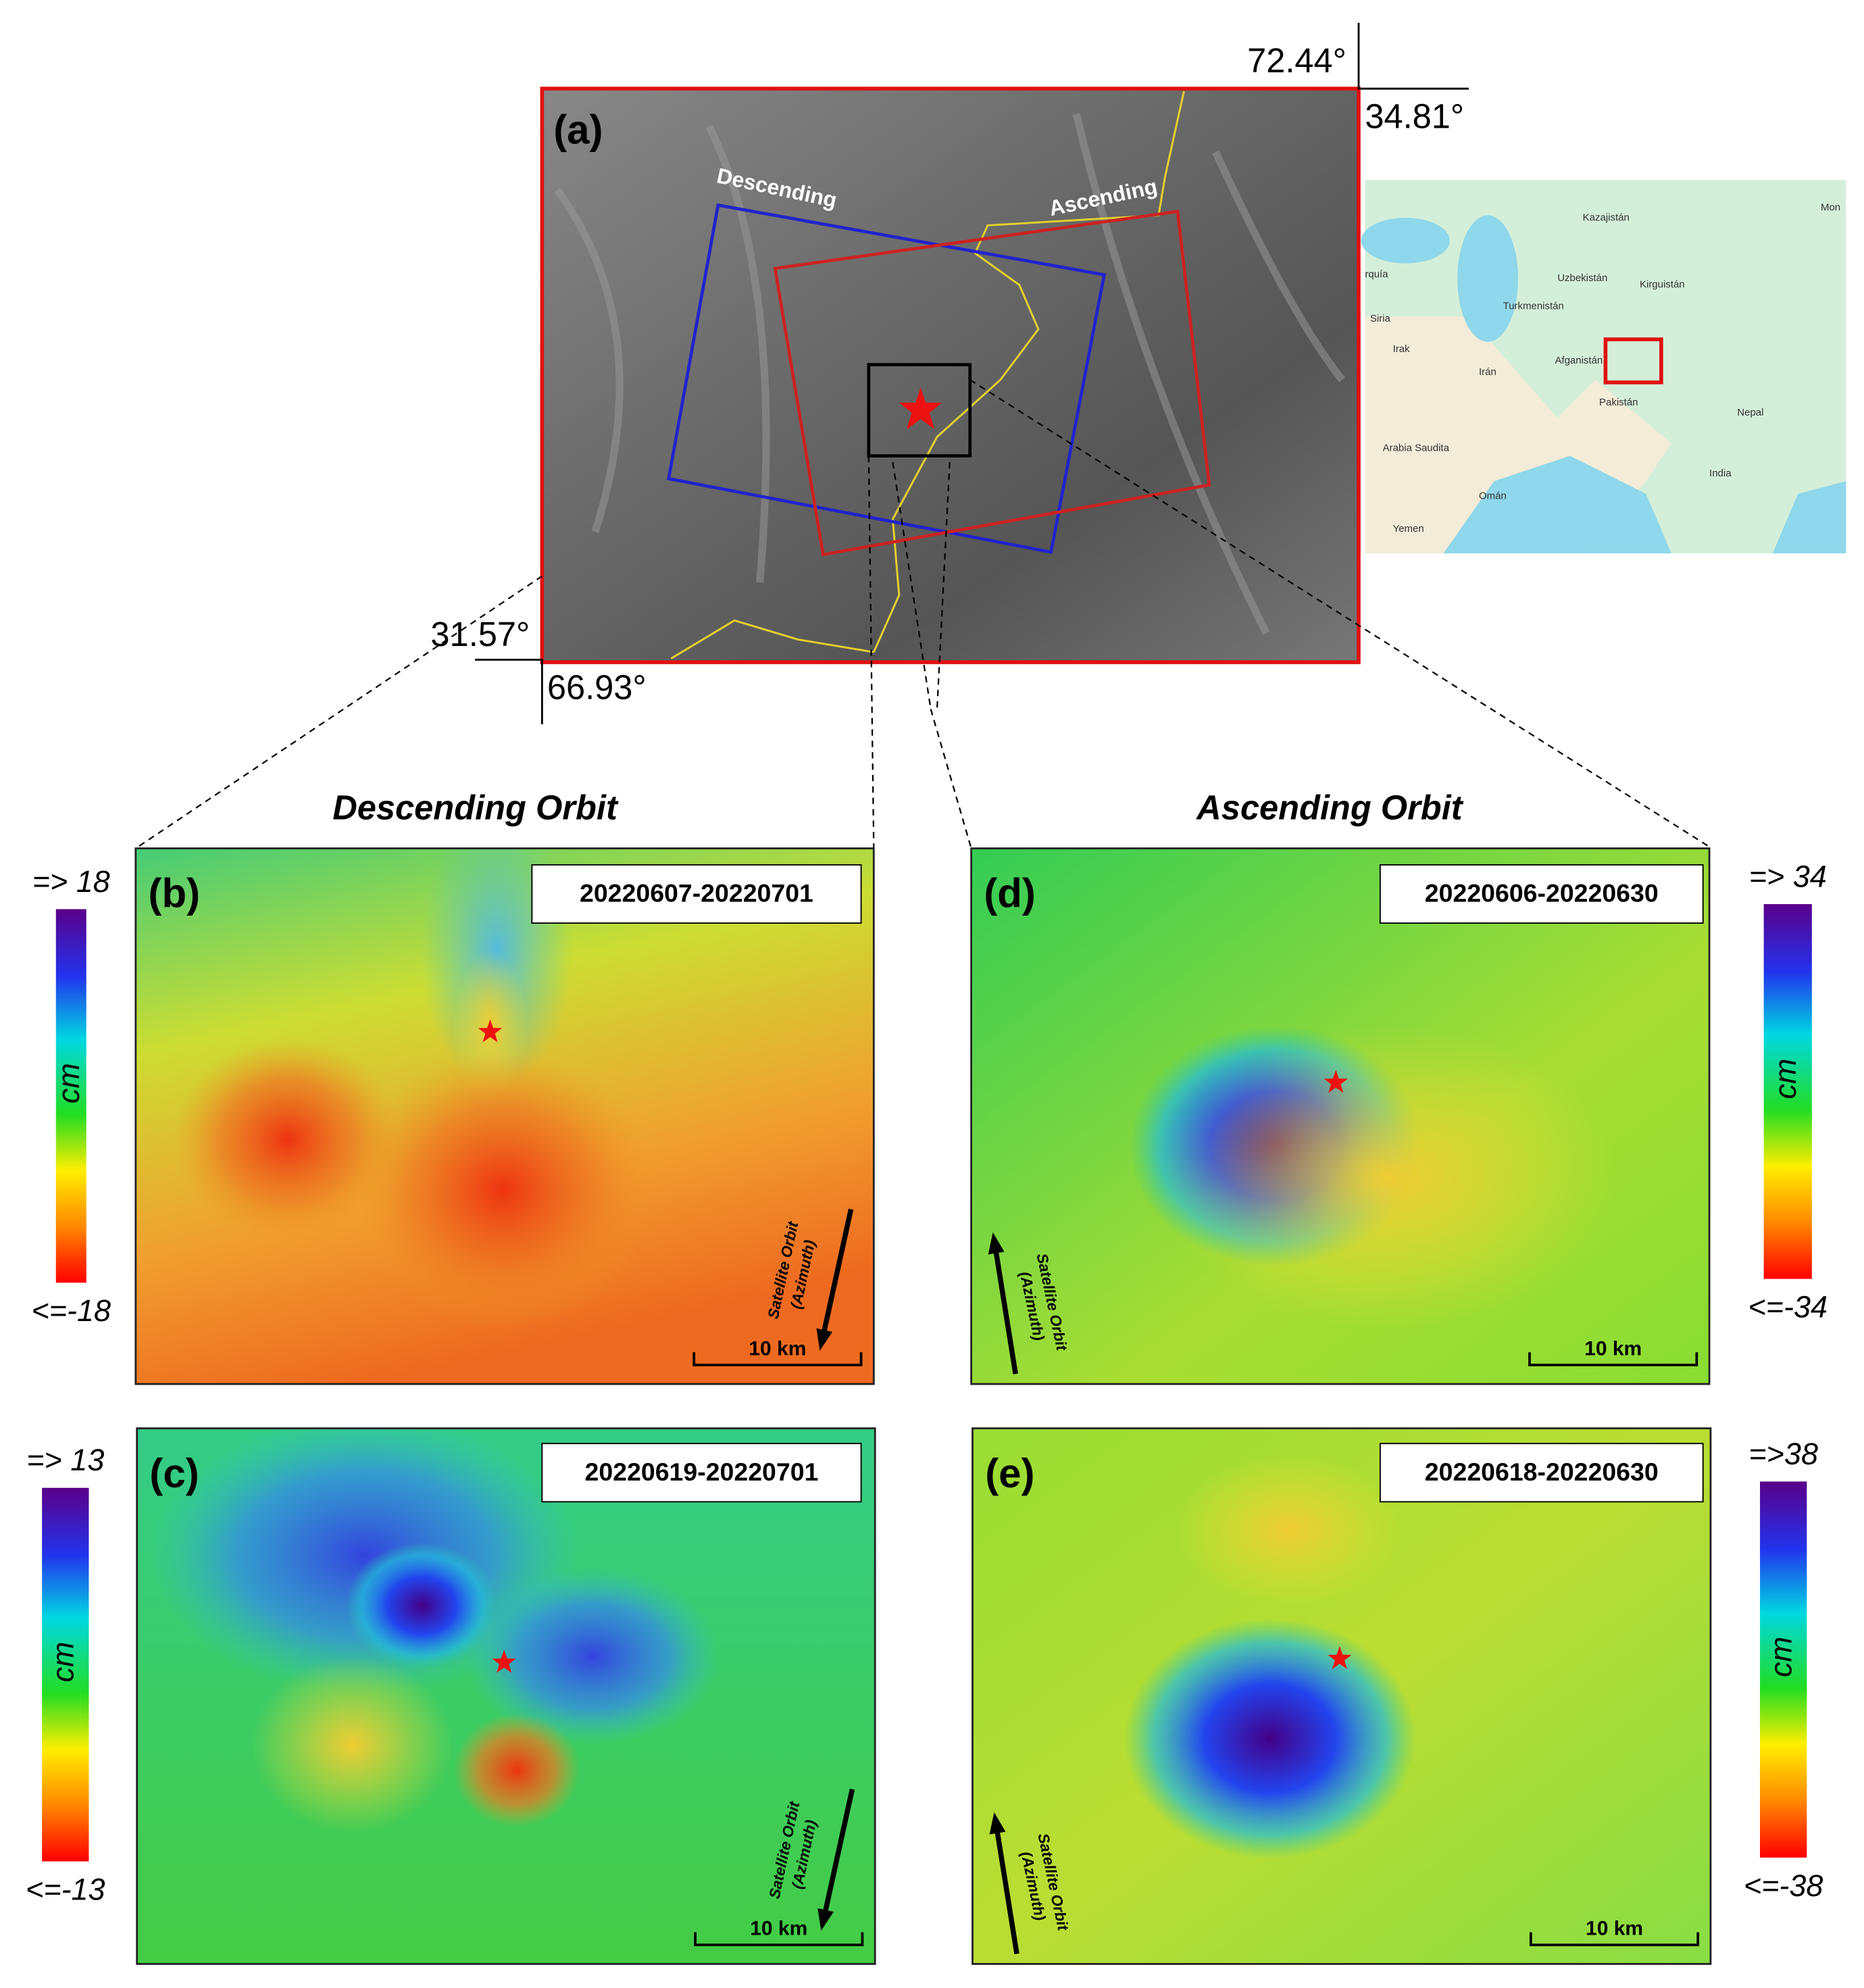  I want to click on panel-label: (d), so click(1010, 893).